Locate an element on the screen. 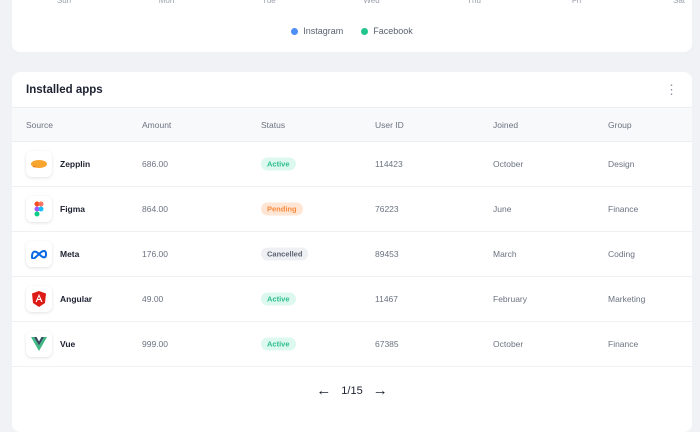  next-page-button: → is located at coordinates (380, 390).